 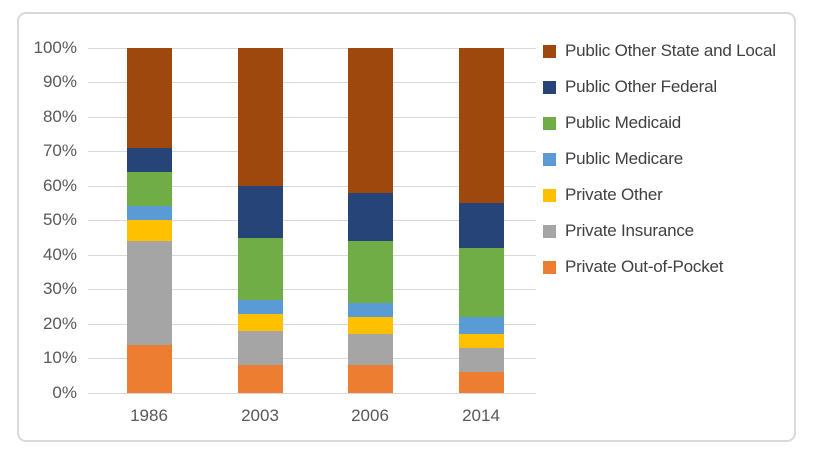 I want to click on gridline-70%, so click(x=312, y=152).